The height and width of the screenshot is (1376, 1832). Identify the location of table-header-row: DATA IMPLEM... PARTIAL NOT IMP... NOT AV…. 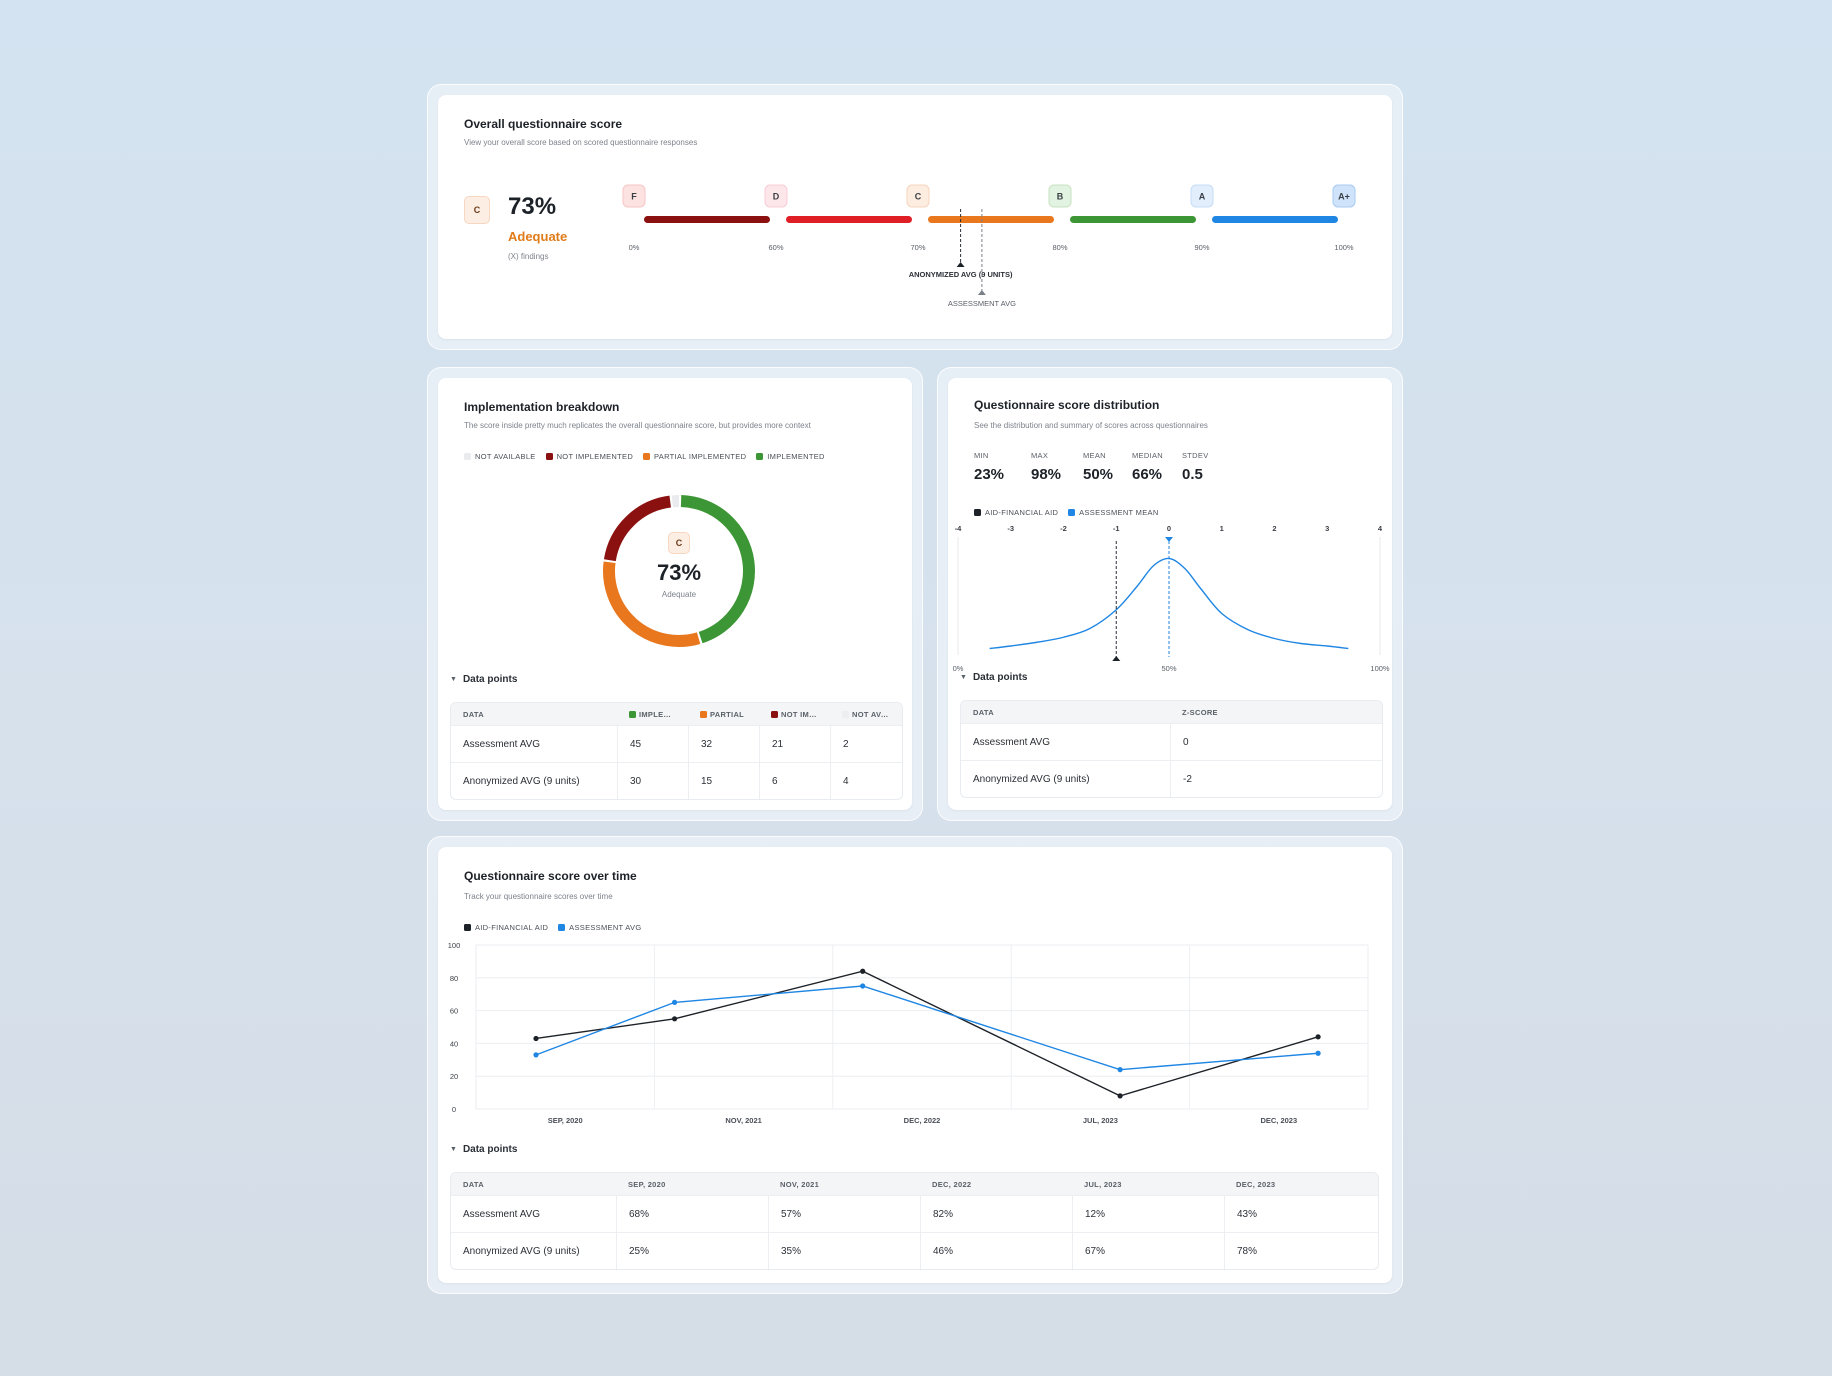
(676, 714).